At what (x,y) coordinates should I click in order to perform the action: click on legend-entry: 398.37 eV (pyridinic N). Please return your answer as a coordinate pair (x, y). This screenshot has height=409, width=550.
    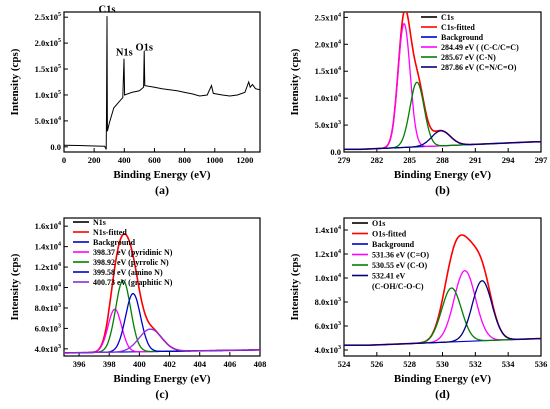
    Looking at the image, I should click on (133, 252).